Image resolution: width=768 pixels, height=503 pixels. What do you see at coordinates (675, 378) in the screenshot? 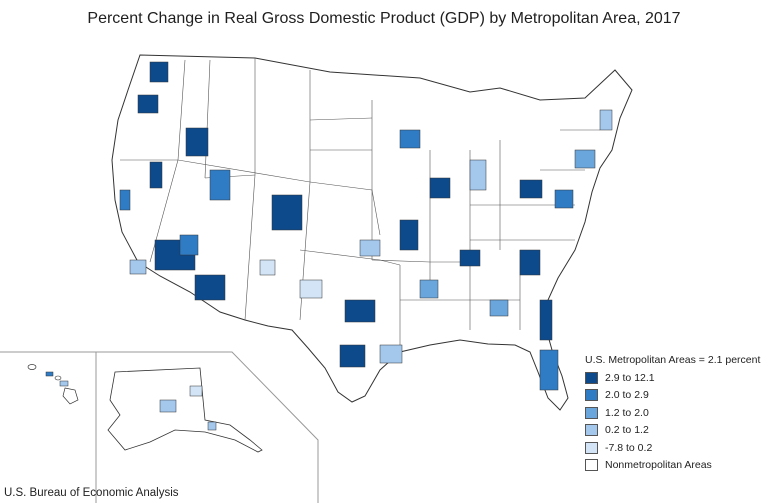
I see `legend-item: 2.9 to 12.1` at bounding box center [675, 378].